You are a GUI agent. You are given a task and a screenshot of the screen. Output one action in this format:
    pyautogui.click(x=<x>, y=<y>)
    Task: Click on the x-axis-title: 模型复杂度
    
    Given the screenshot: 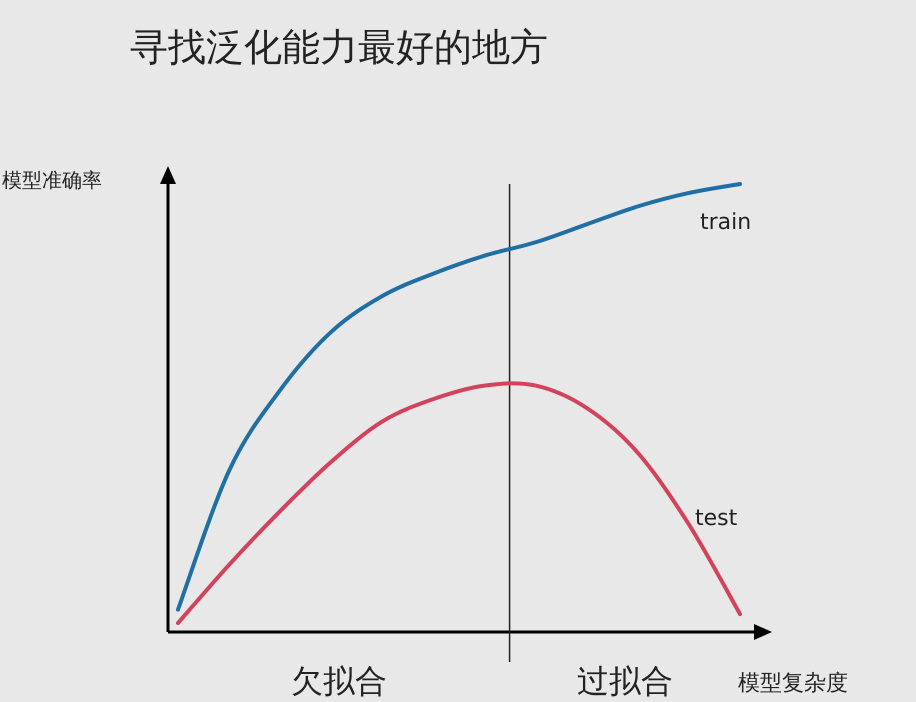 What is the action you would take?
    pyautogui.click(x=793, y=683)
    